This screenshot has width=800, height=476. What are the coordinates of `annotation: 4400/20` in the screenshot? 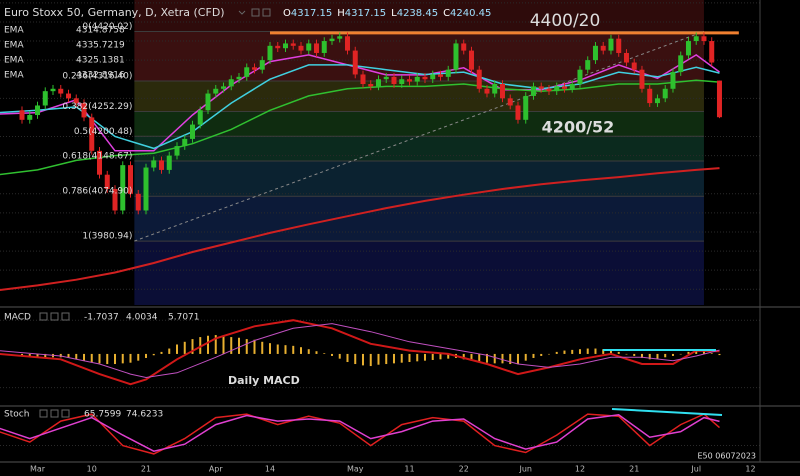 It's located at (565, 21).